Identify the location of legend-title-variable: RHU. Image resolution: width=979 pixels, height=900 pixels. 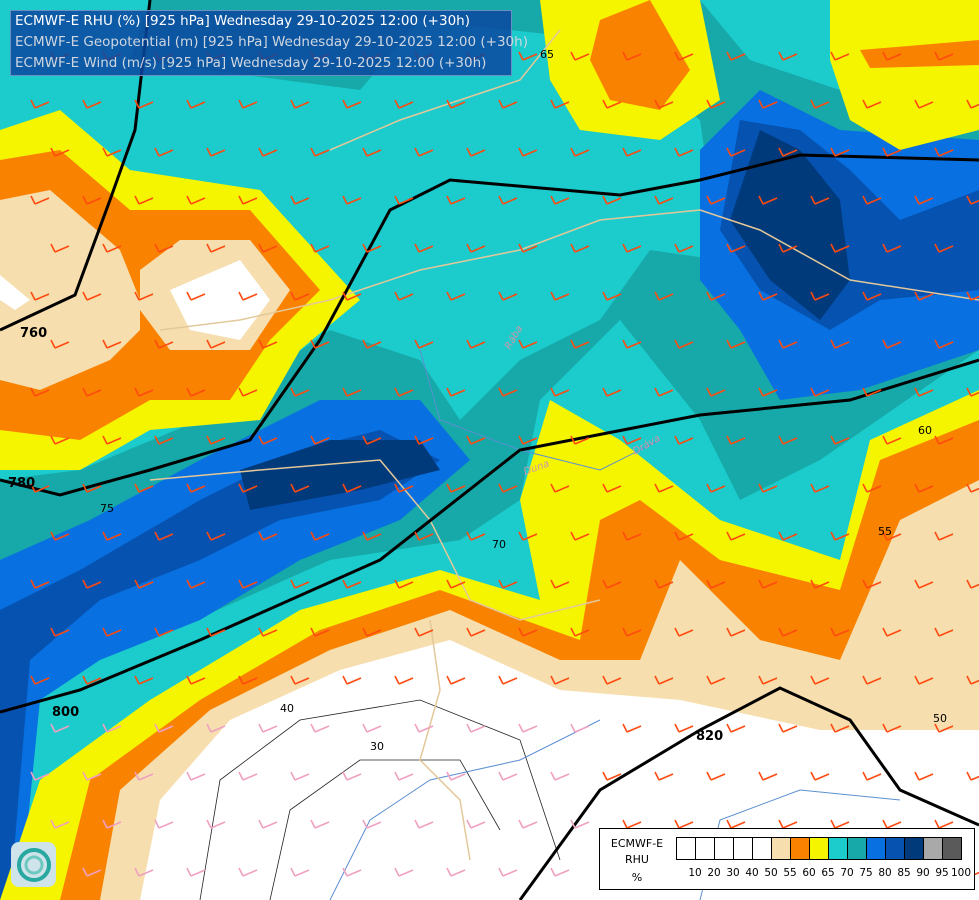
(637, 859).